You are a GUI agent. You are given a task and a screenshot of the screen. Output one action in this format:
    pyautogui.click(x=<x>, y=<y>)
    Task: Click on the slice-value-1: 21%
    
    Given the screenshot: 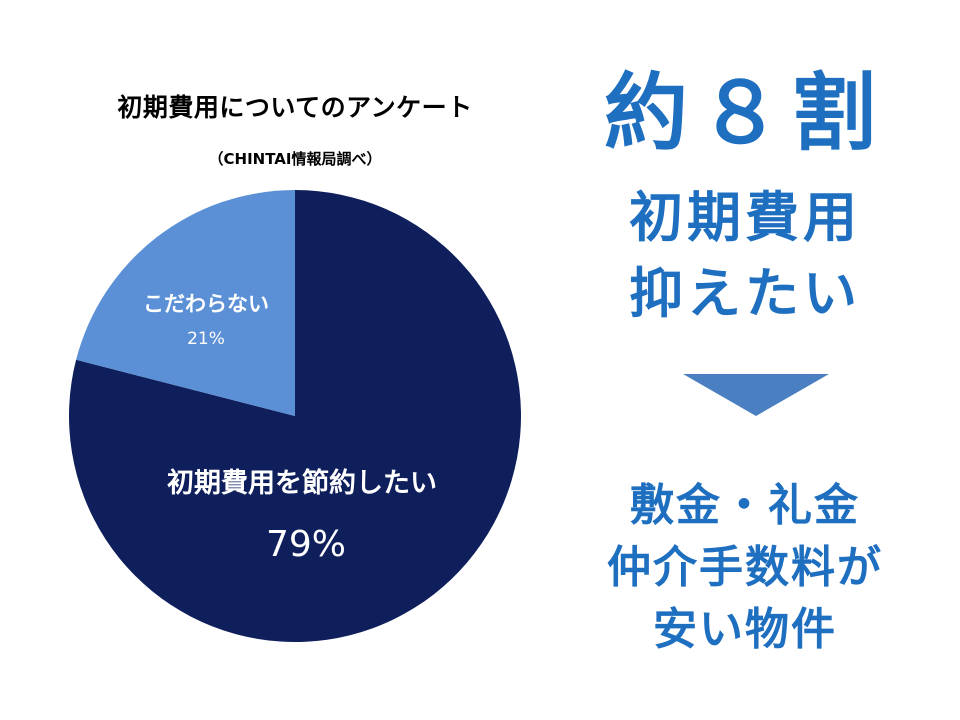 What is the action you would take?
    pyautogui.click(x=206, y=339)
    